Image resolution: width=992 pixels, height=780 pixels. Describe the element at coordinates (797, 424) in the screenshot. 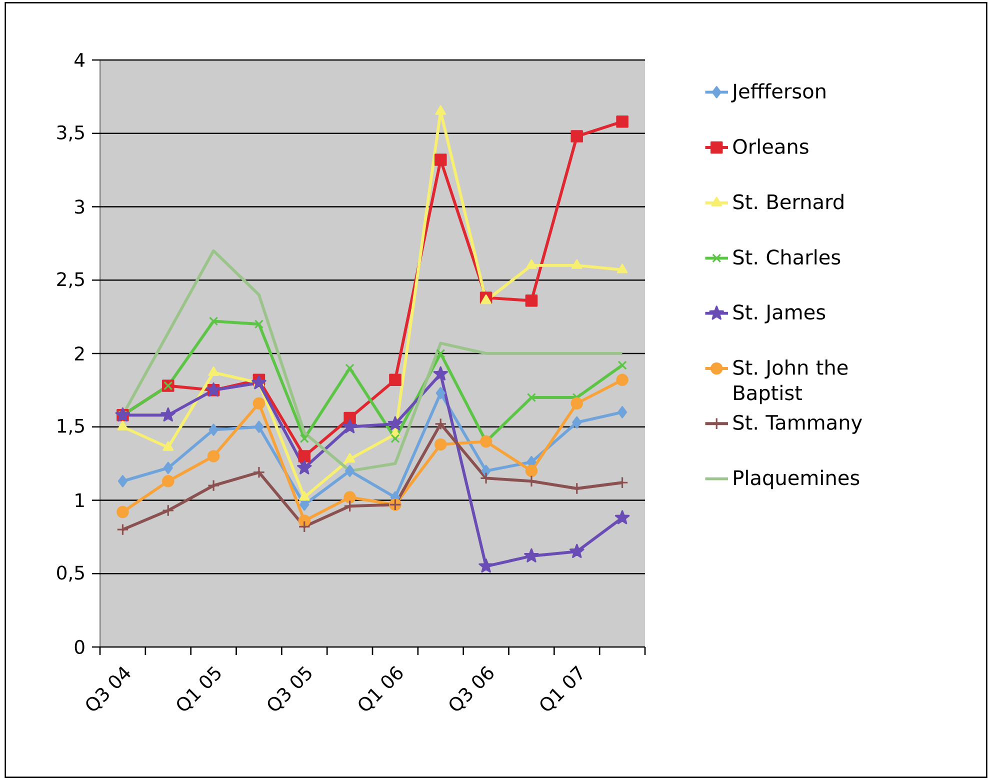

I see `legend-label: St. Tammany` at that location.